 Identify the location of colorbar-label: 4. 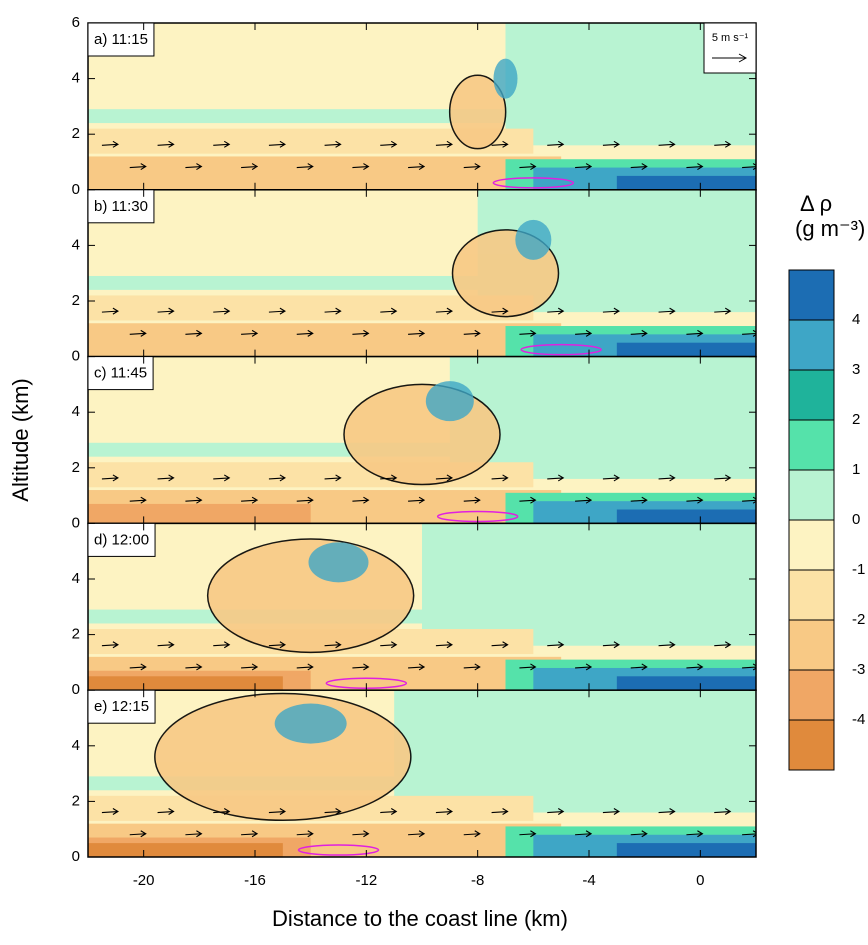
(856, 319).